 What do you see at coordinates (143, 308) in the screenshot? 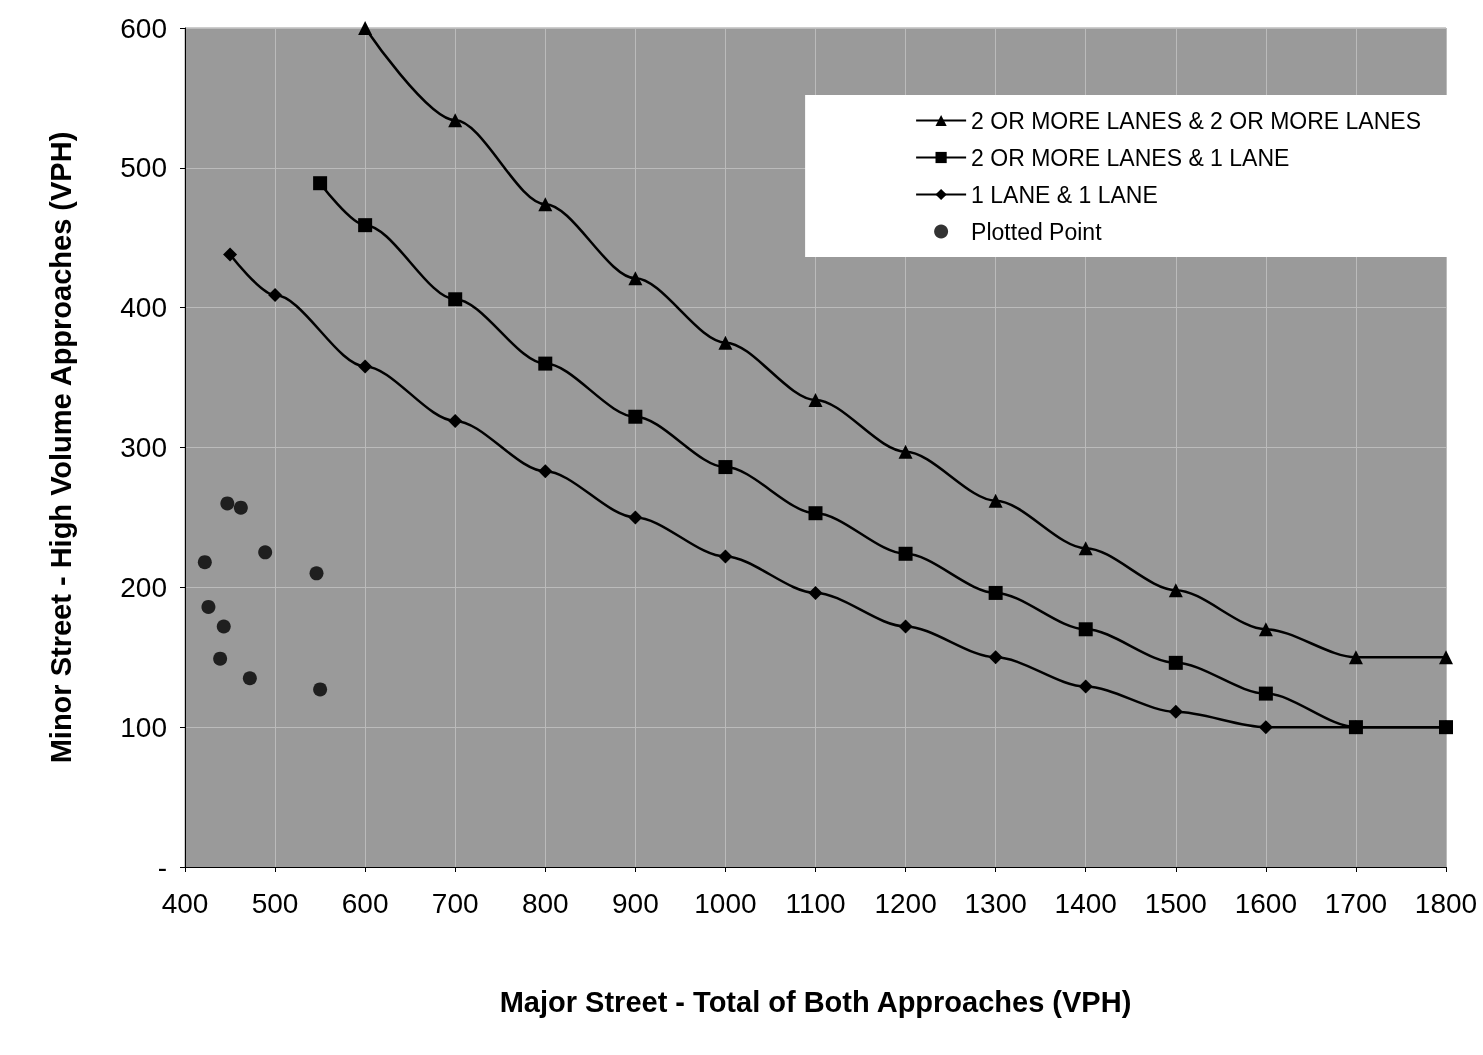
I see `y-tick-label: 400` at bounding box center [143, 308].